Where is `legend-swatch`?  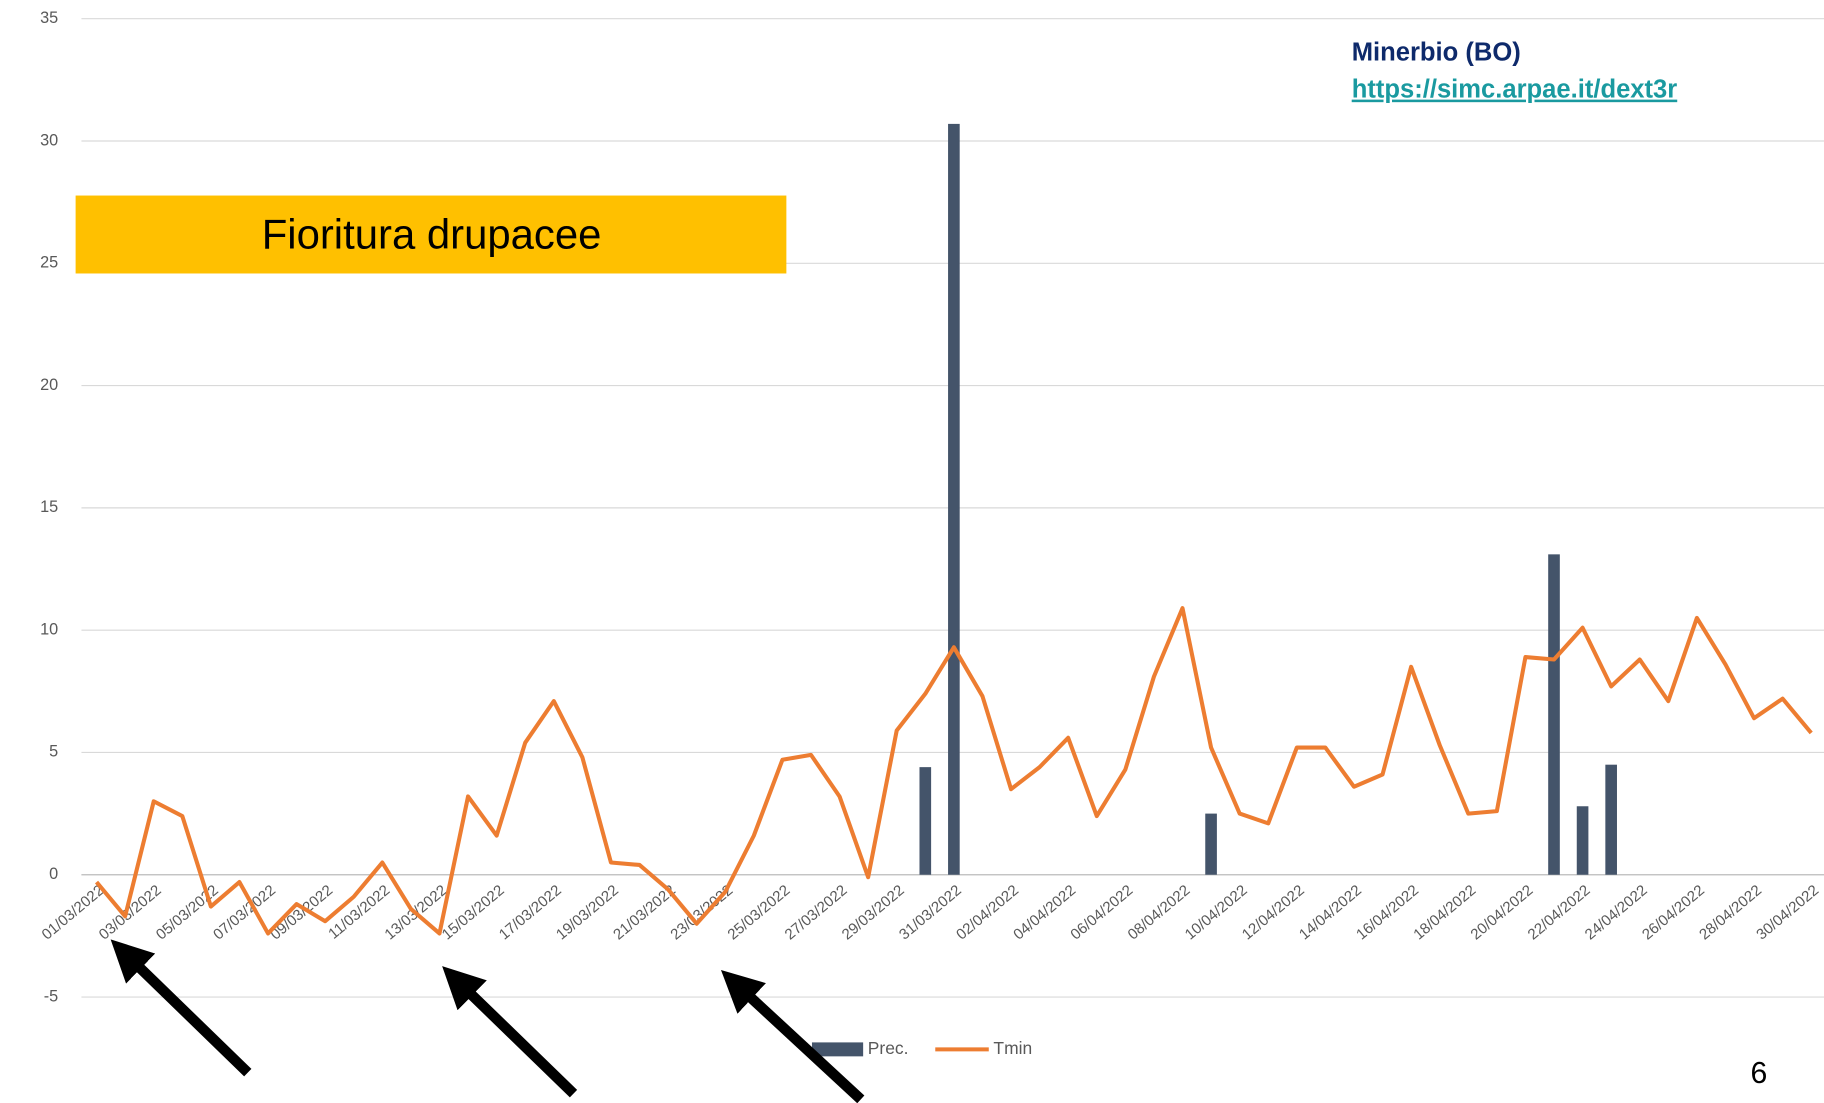
legend-swatch is located at coordinates (837, 1049).